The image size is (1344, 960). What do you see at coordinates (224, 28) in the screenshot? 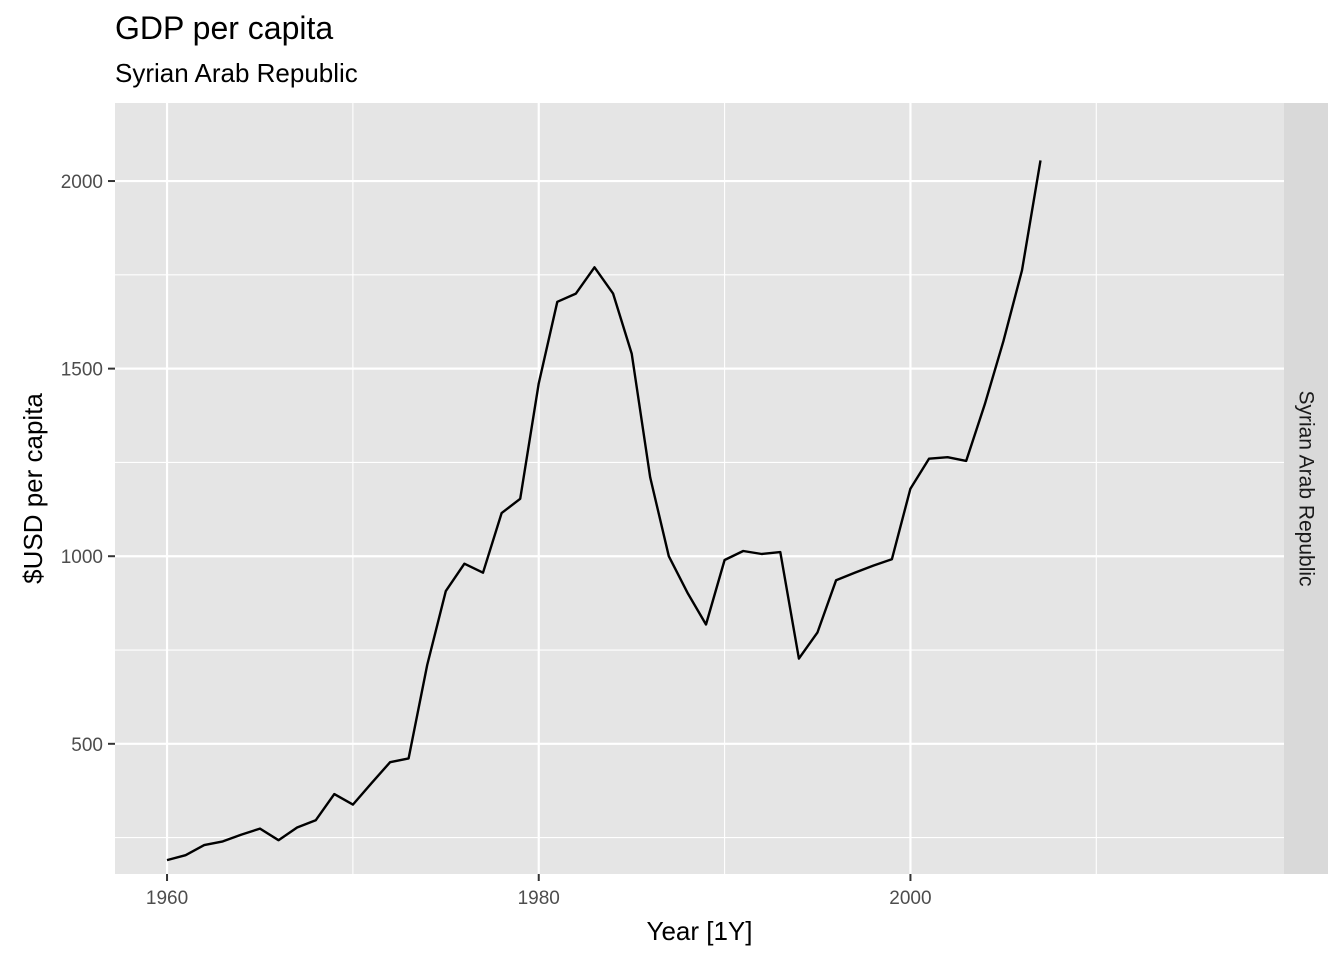
I see `chart-title: GDP per capita` at bounding box center [224, 28].